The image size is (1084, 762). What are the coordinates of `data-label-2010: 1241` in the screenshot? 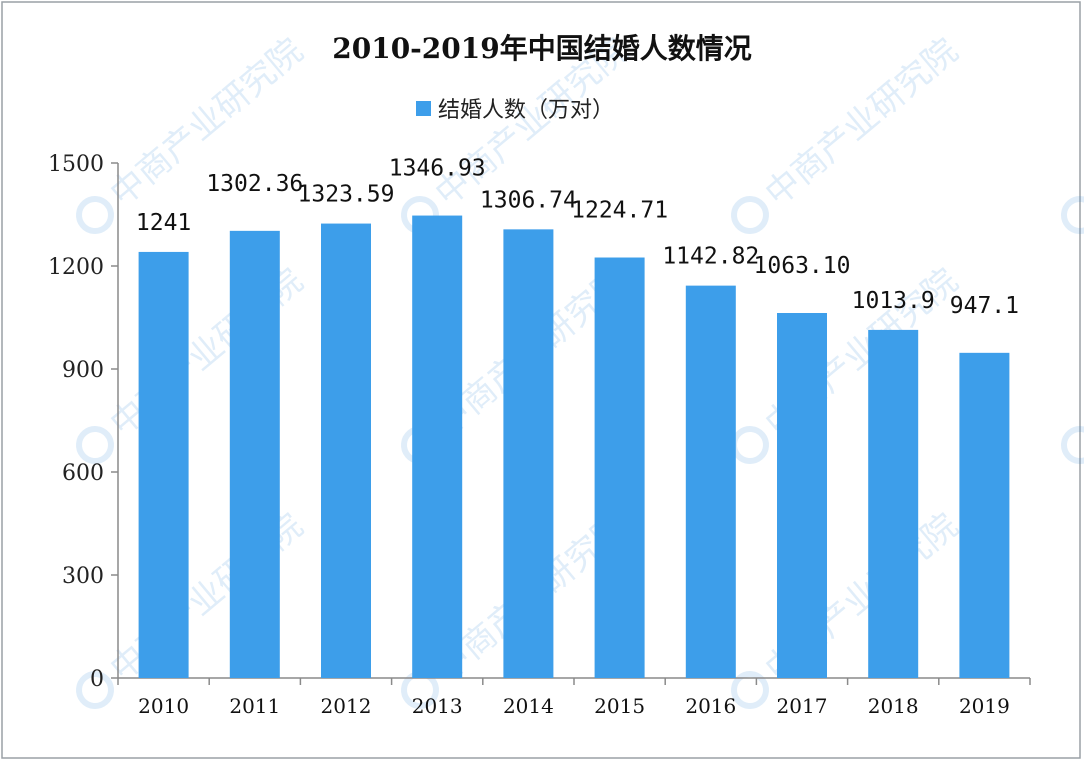 It's located at (163, 223).